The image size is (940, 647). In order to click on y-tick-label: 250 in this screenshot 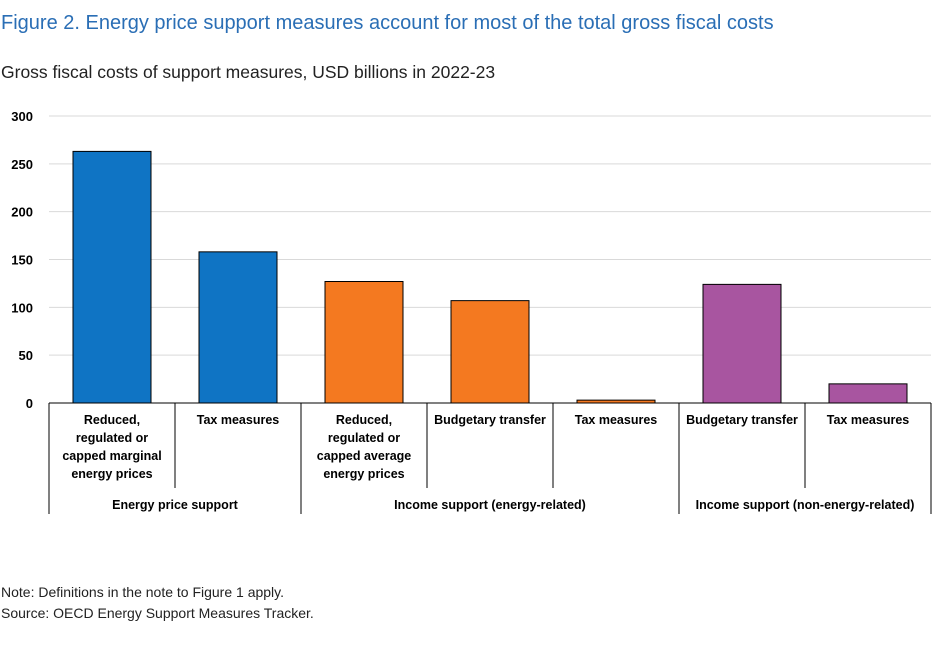, I will do `click(22, 164)`.